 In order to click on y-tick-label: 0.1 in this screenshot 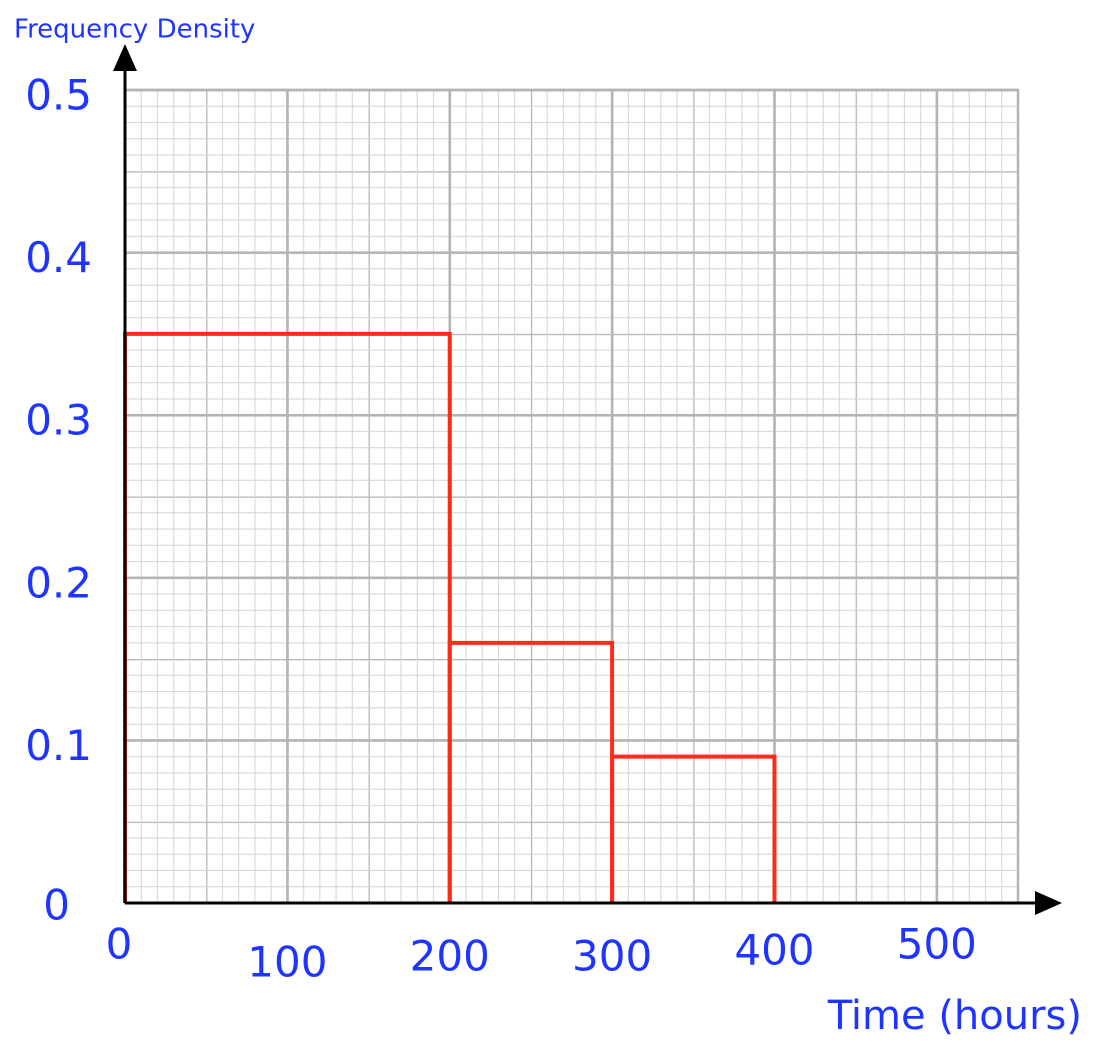, I will do `click(58, 745)`.